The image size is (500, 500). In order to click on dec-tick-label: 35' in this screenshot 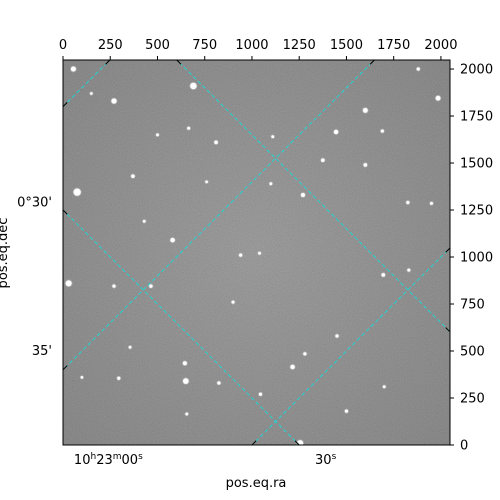, I will do `click(42, 351)`.